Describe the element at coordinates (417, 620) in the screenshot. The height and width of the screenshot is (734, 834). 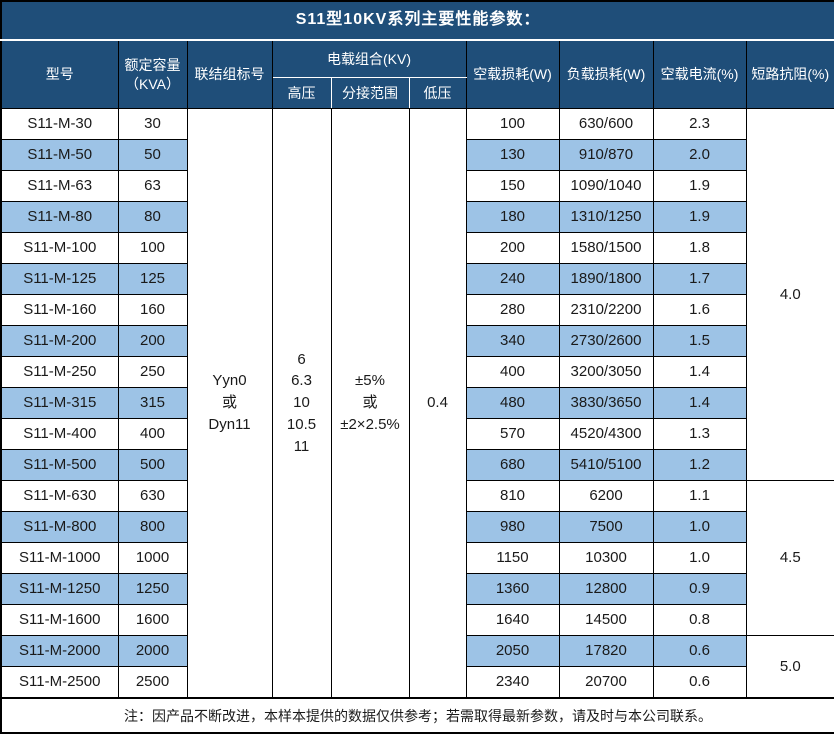
I see `table-row: S11-M-1600 1600 1640 14500 0.8` at that location.